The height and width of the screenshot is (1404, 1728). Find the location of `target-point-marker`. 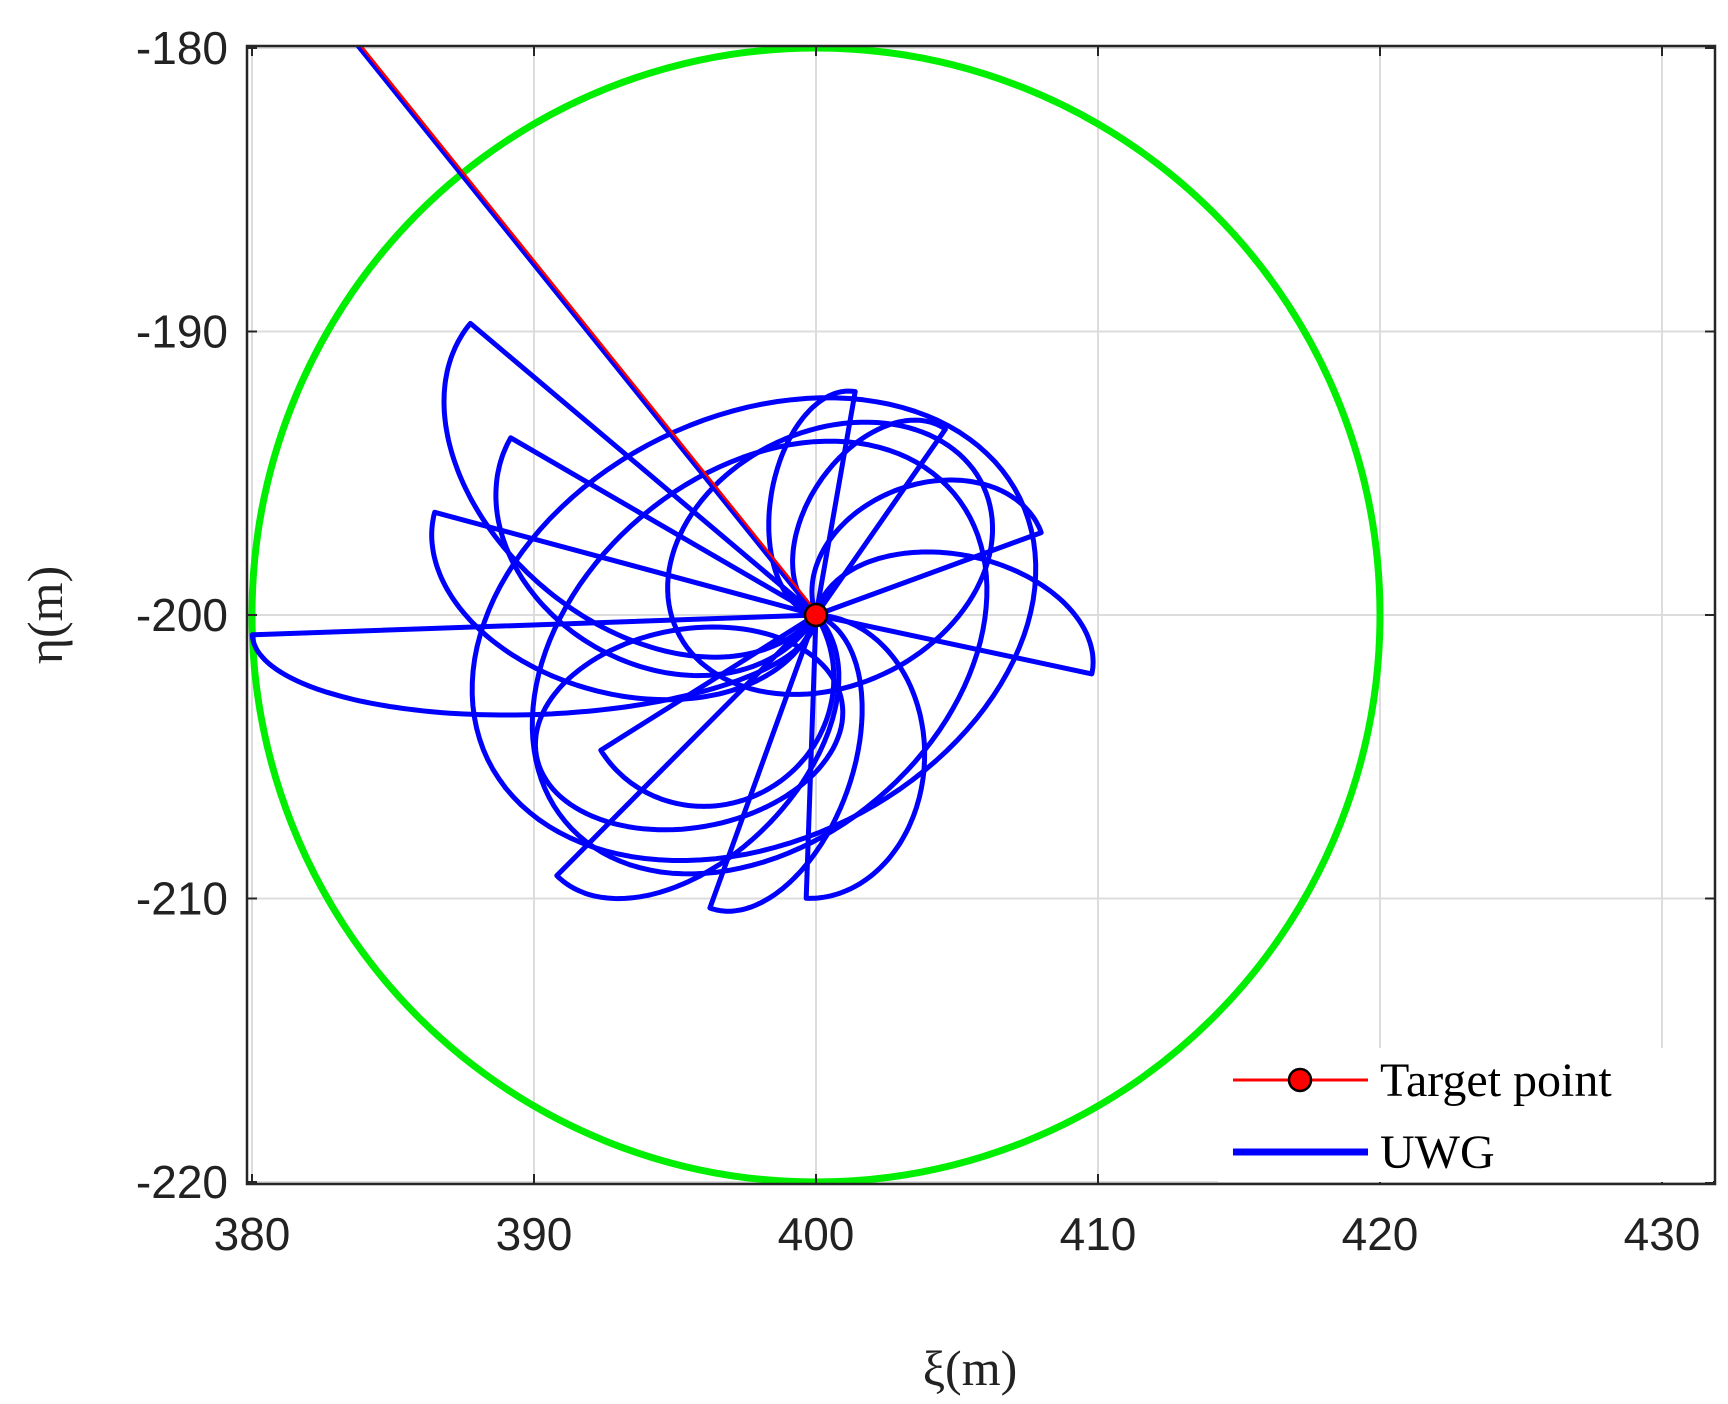

target-point-marker is located at coordinates (816, 615).